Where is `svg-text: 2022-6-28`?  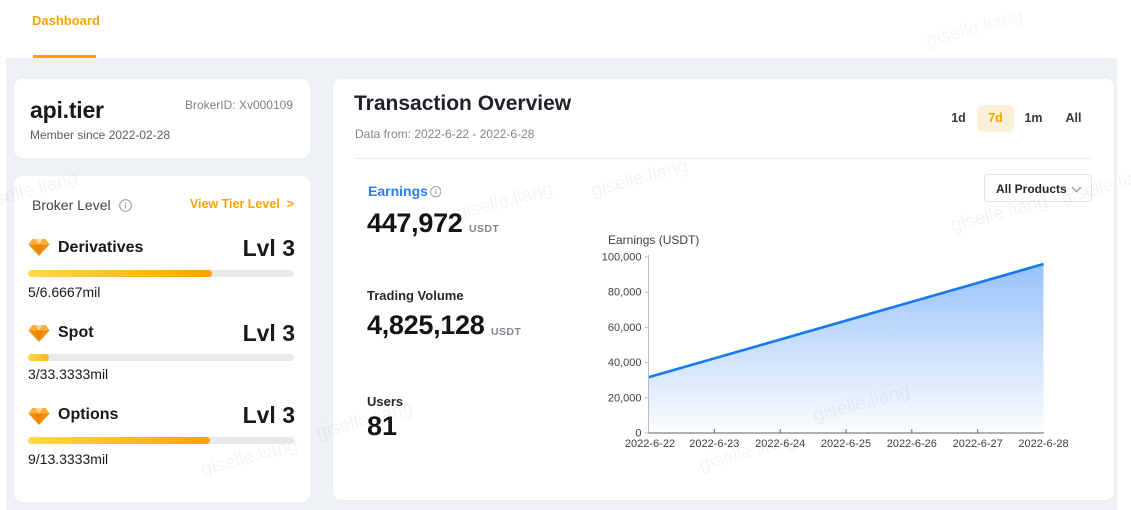
svg-text: 2022-6-28 is located at coordinates (1043, 444).